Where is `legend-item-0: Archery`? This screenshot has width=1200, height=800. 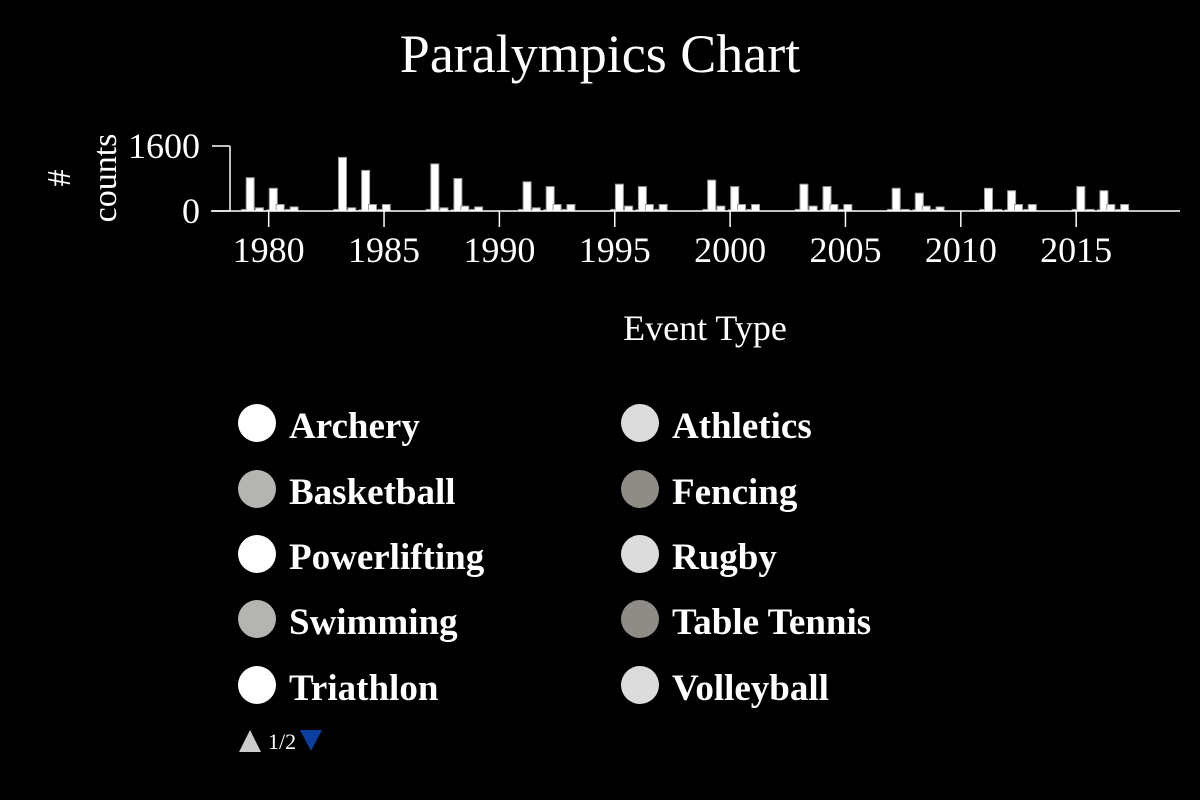
legend-item-0: Archery is located at coordinates (329, 425).